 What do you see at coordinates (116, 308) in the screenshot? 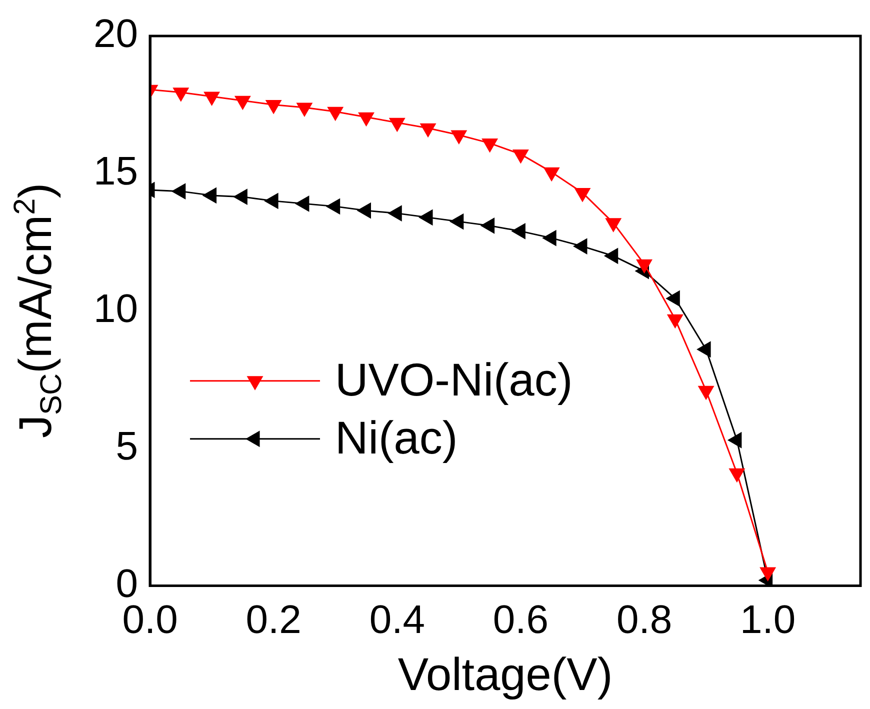
I see `y-tick-label: 10` at bounding box center [116, 308].